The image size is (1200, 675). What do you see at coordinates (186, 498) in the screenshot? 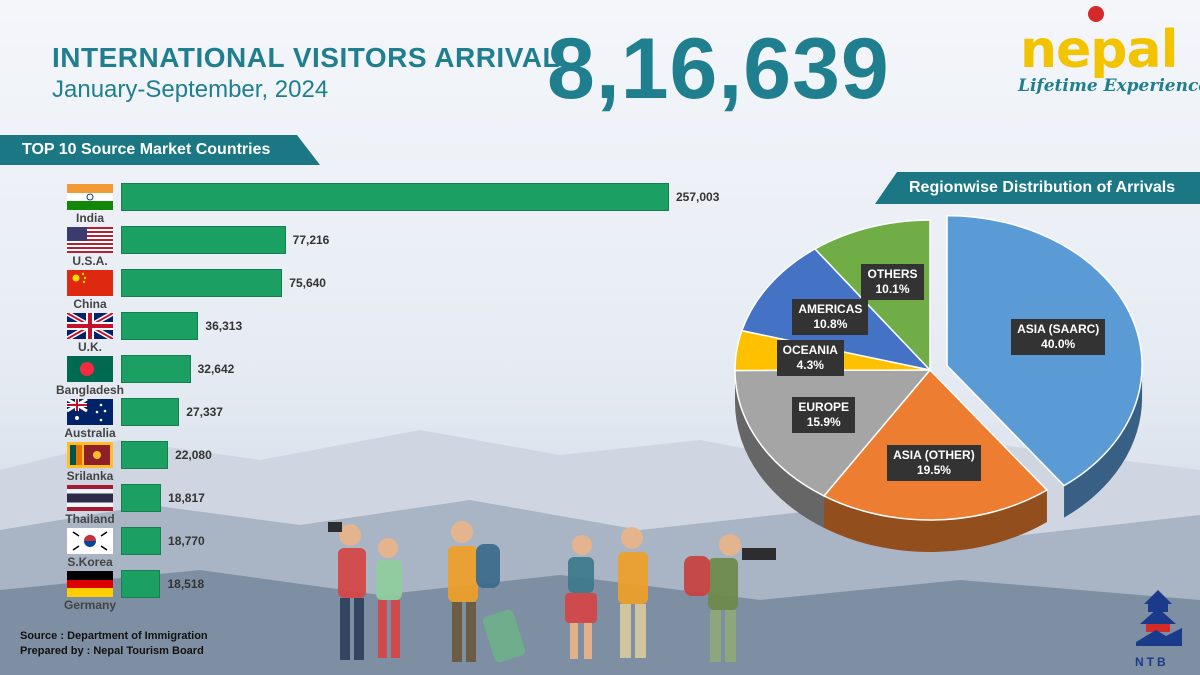
I see `bar-value-label: 18,817` at bounding box center [186, 498].